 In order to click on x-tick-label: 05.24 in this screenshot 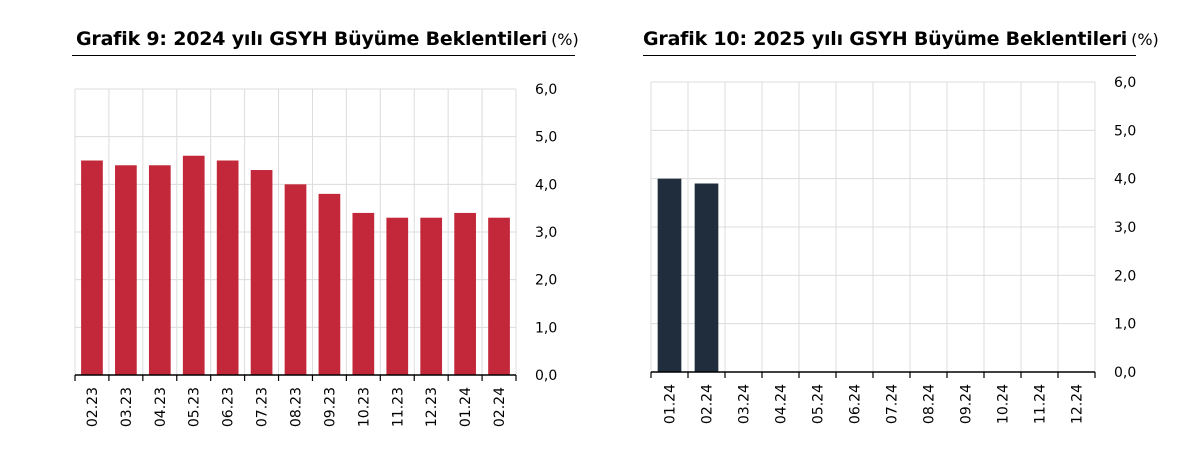, I will do `click(819, 404)`.